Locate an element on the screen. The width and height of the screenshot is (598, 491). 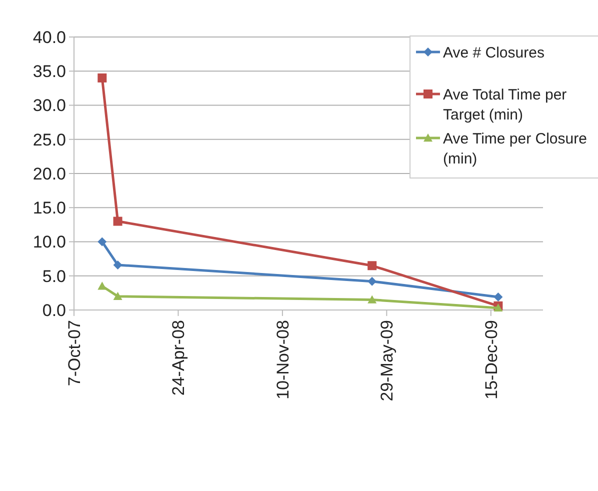
y-tick-label: 0.0 is located at coordinates (54, 310).